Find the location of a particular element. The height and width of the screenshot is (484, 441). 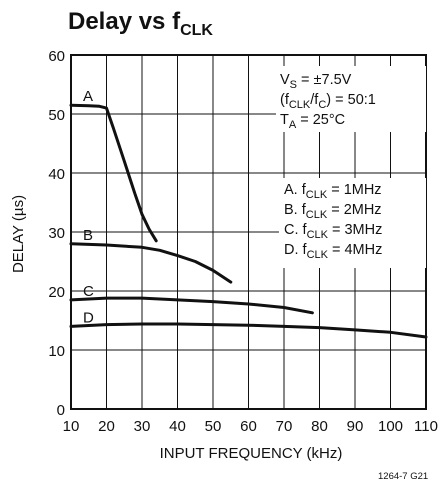

y-tick-labels: 0 10 20 30 40 50 60 is located at coordinates (56, 233).